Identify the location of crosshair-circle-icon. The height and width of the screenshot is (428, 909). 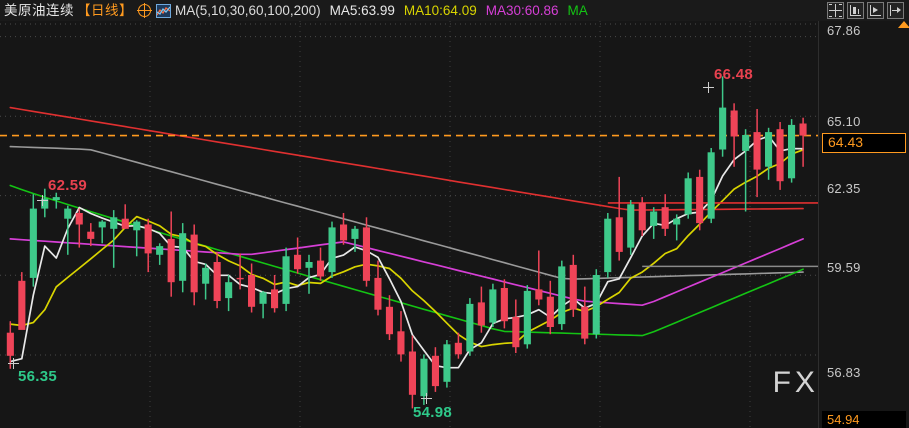
(144, 10).